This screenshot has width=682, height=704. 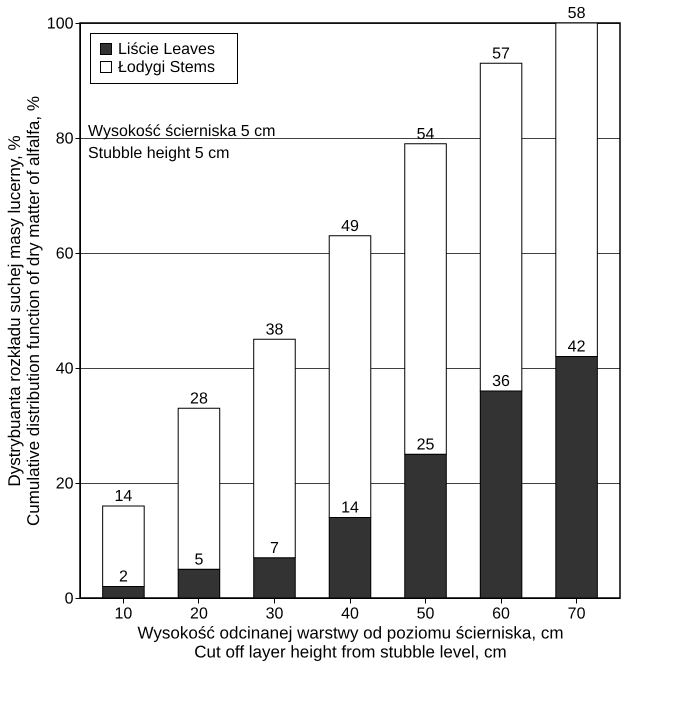 I want to click on data-label: 38, so click(x=275, y=329).